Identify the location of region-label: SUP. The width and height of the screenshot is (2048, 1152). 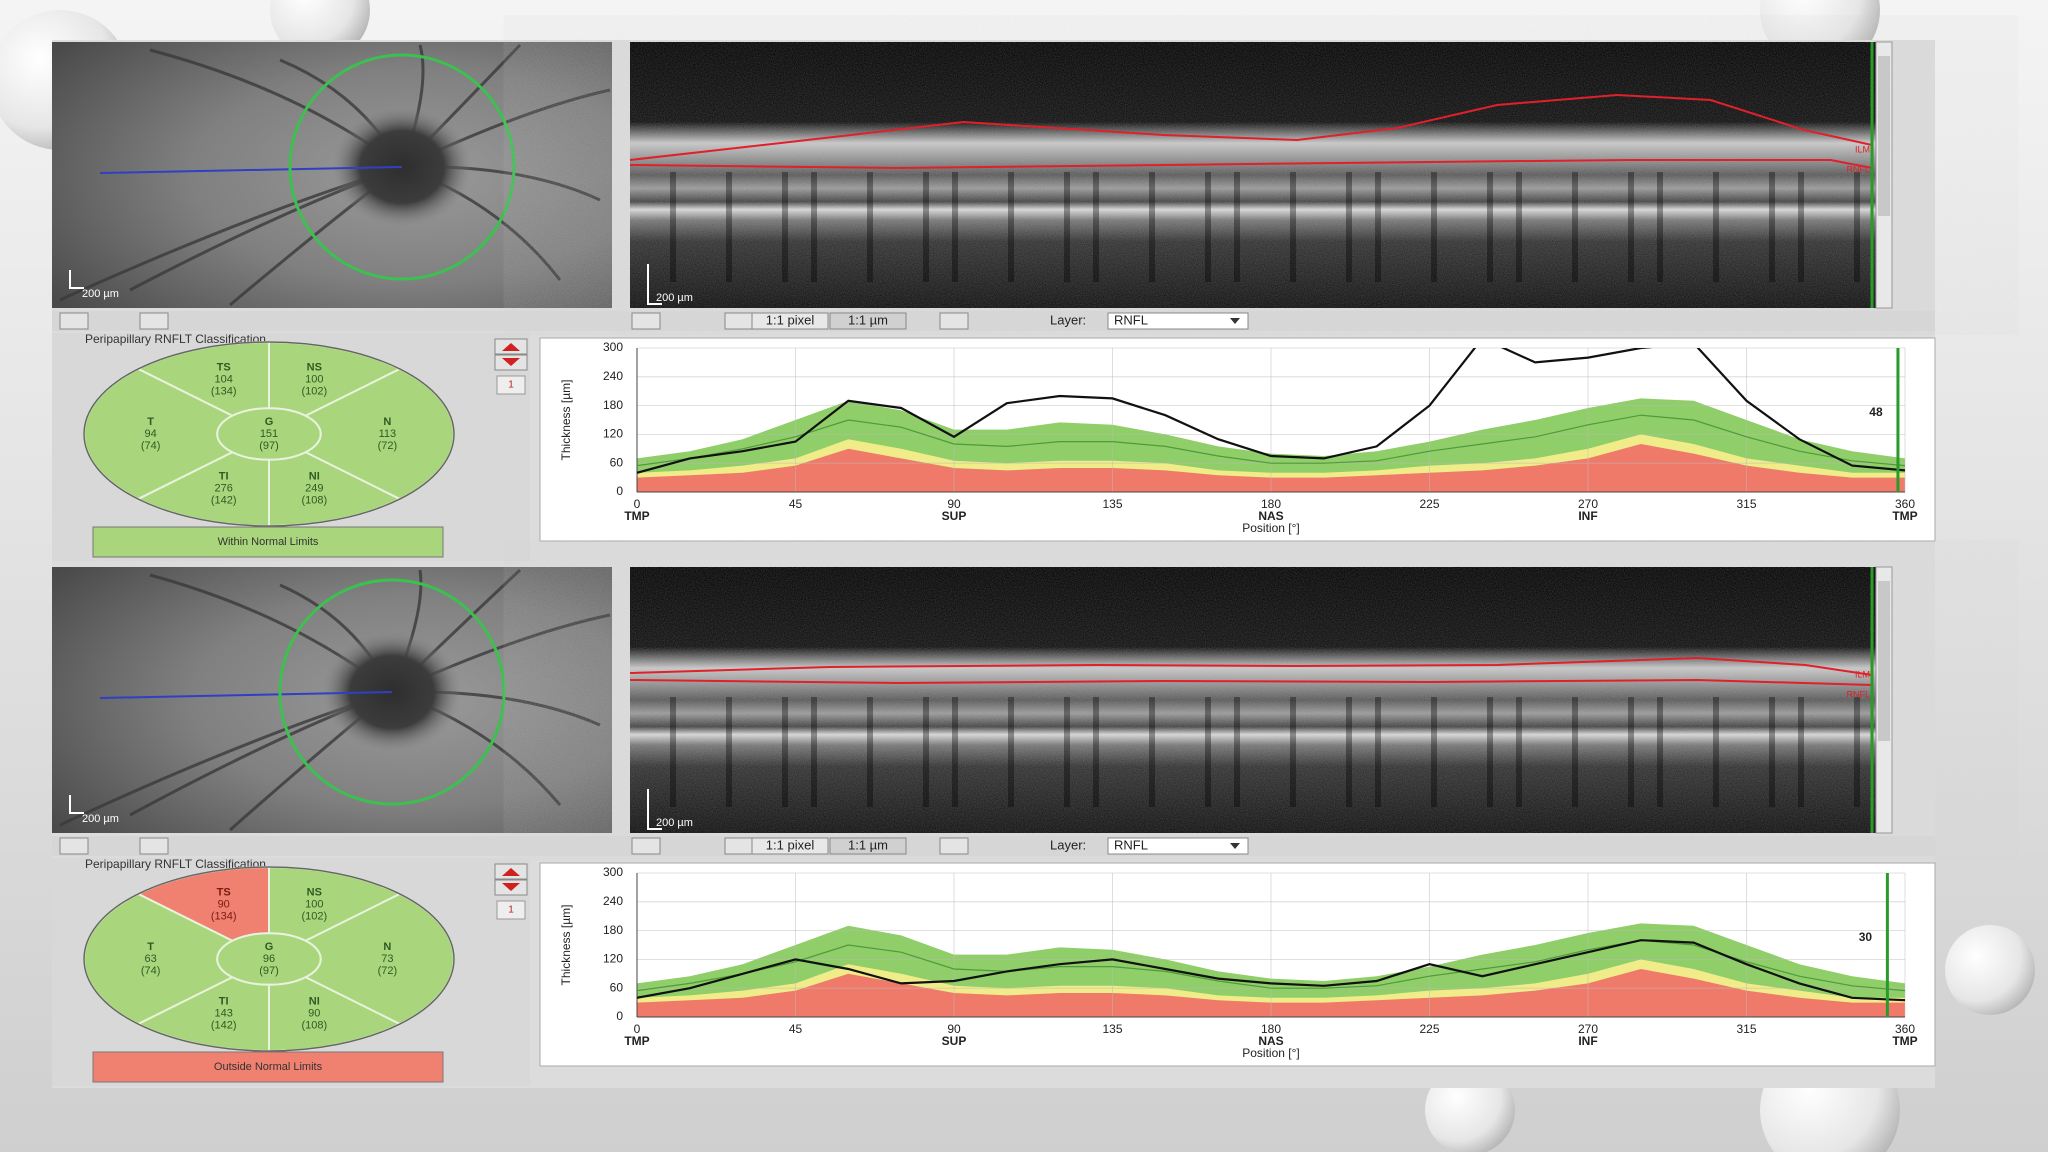
(954, 1041).